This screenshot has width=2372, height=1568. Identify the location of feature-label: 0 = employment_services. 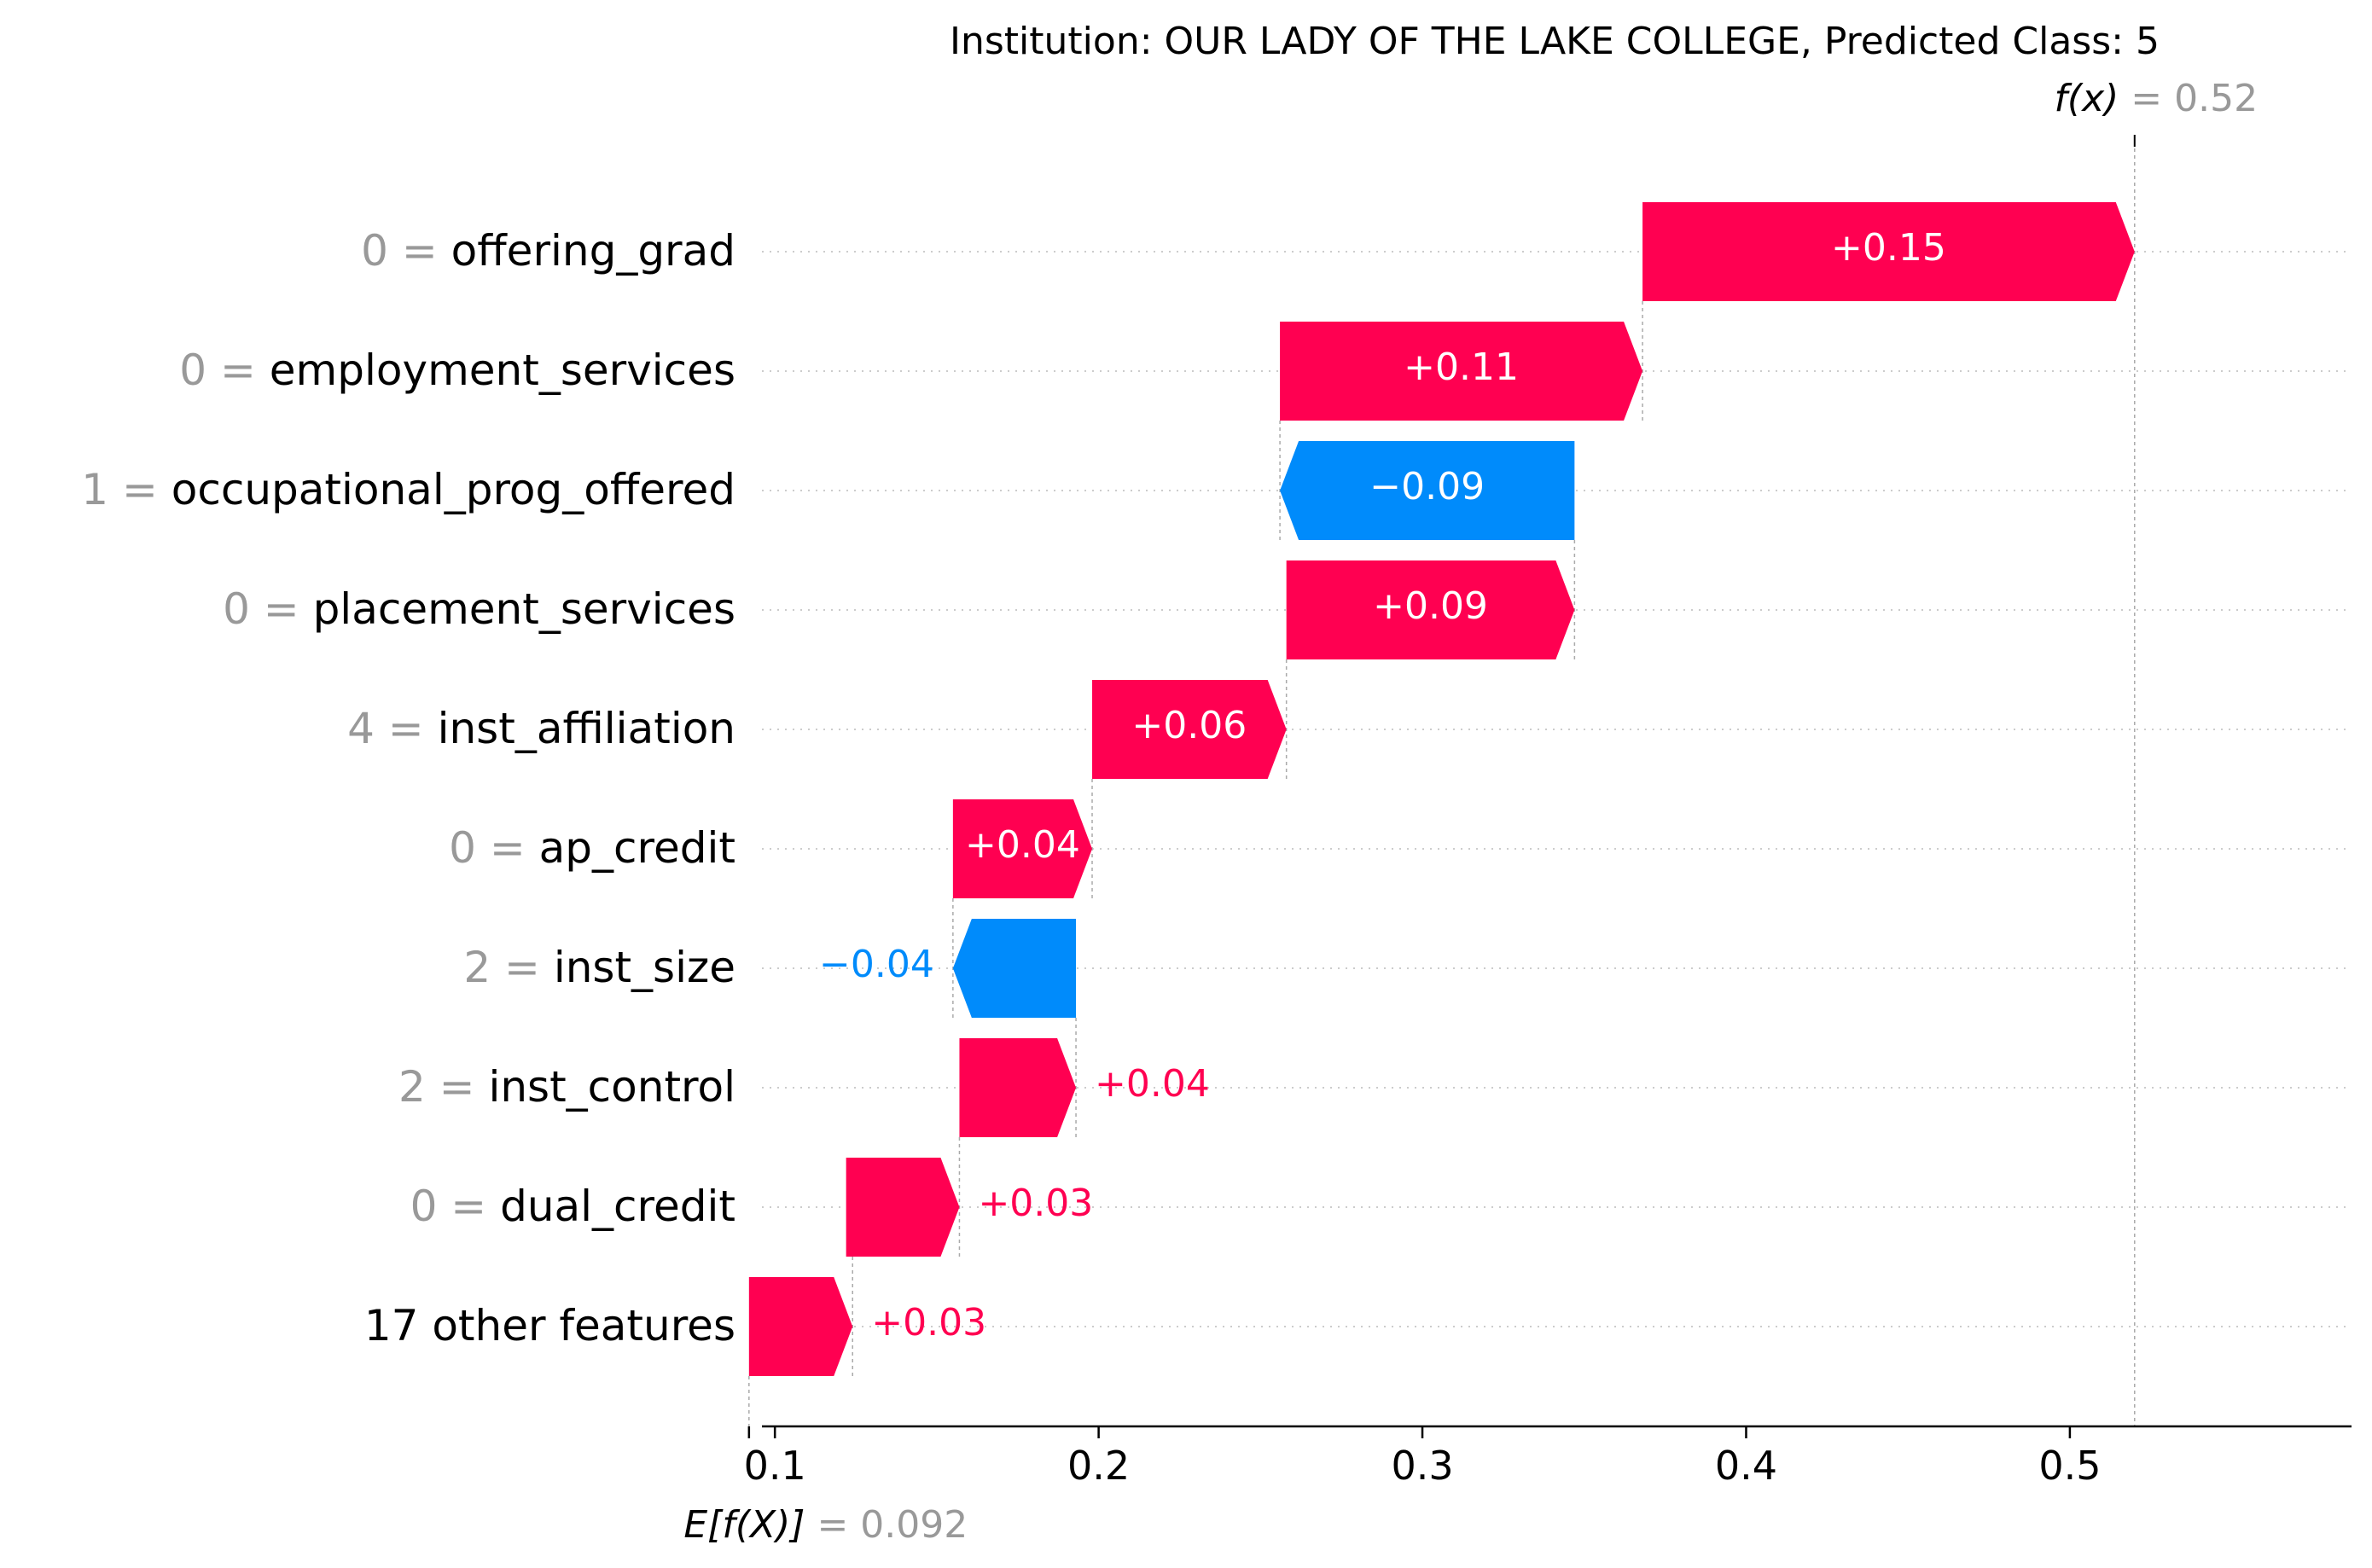
(457, 370).